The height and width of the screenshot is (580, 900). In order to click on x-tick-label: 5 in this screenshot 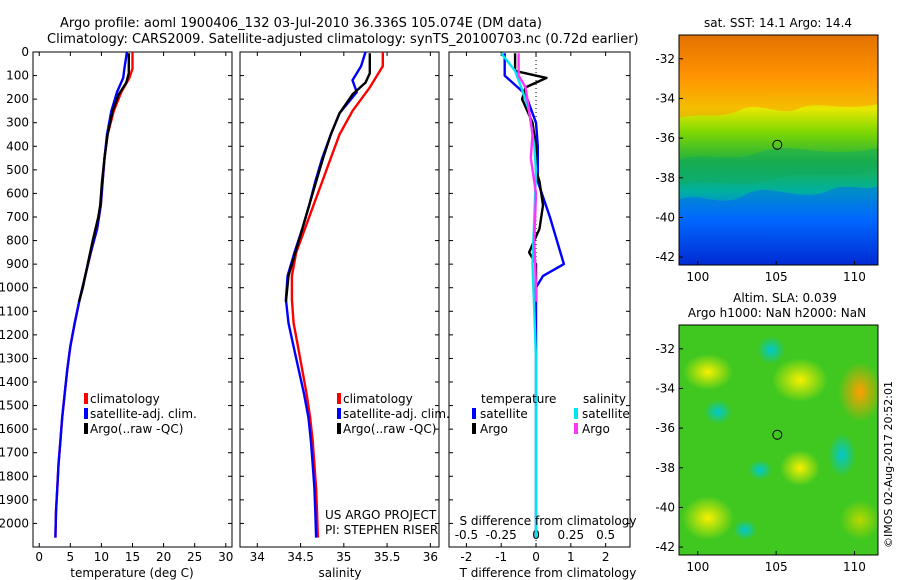, I will do `click(70, 557)`.